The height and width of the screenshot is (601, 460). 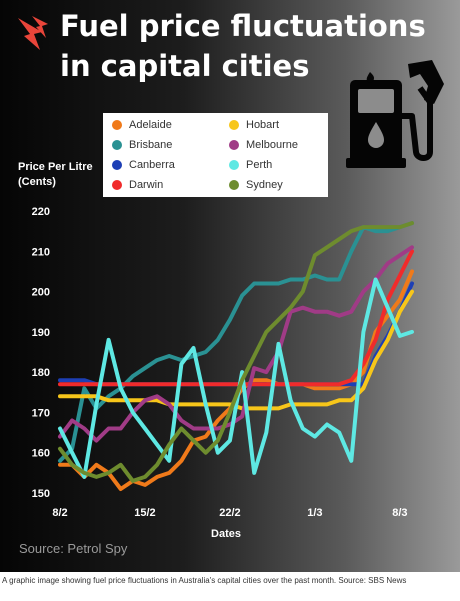 I want to click on x-tick-label: 8/2, so click(x=59, y=513).